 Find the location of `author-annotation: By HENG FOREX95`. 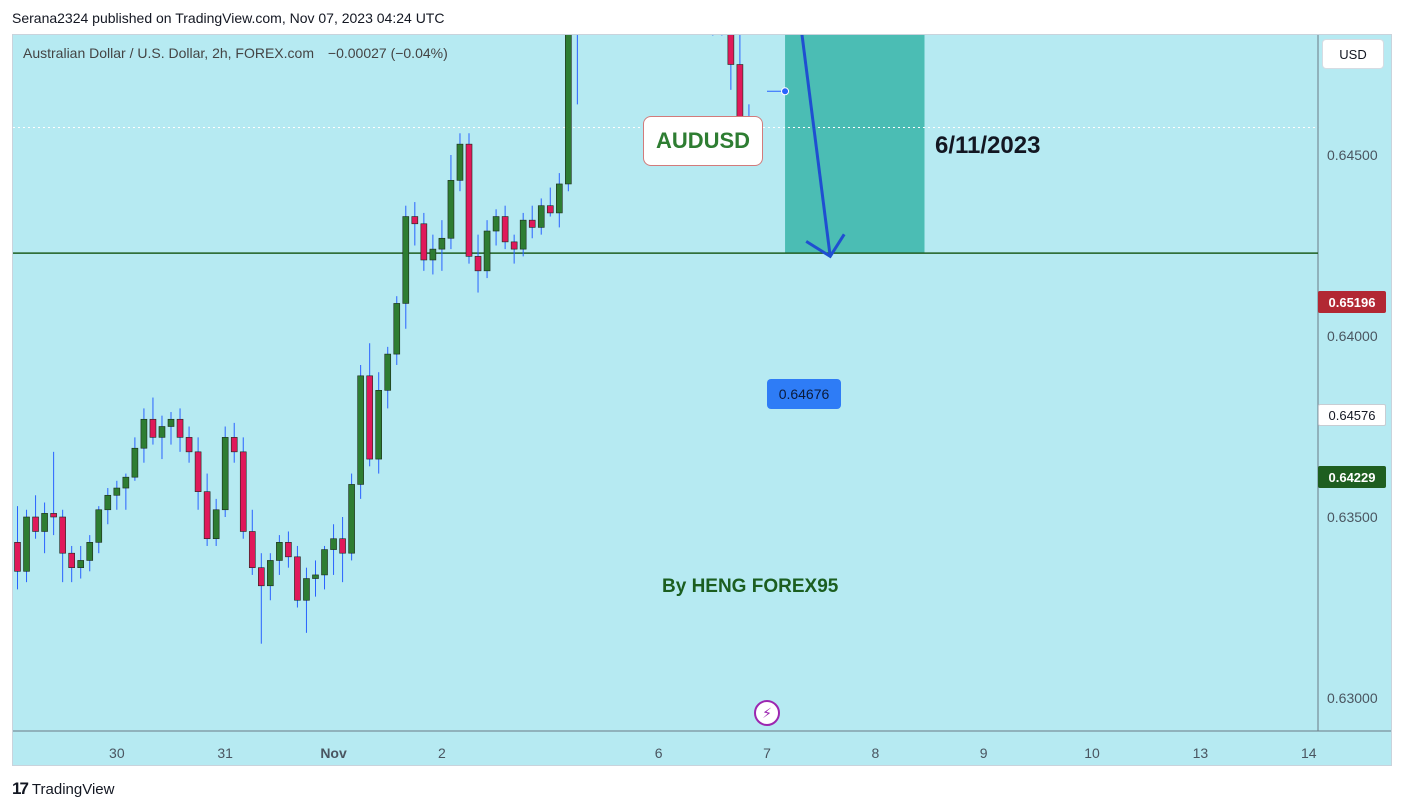

author-annotation: By HENG FOREX95 is located at coordinates (750, 586).